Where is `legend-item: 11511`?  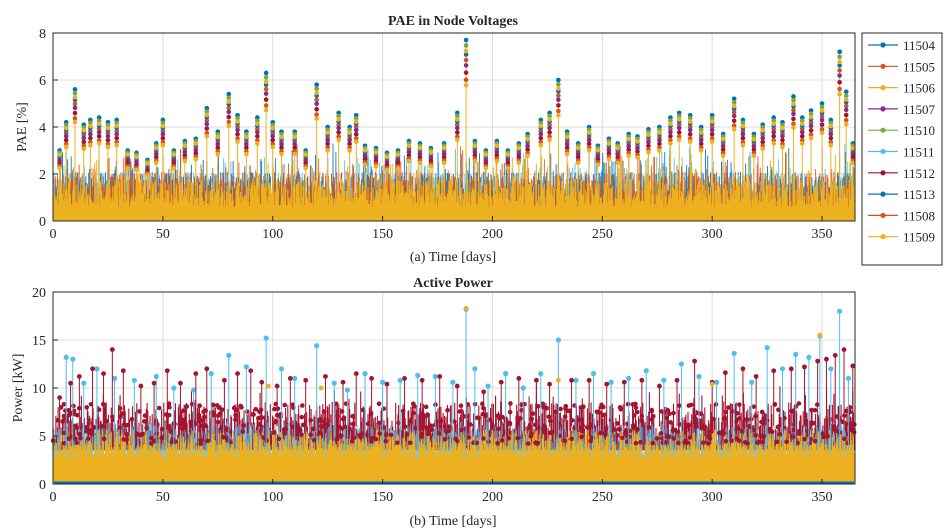 legend-item: 11511 is located at coordinates (901, 152).